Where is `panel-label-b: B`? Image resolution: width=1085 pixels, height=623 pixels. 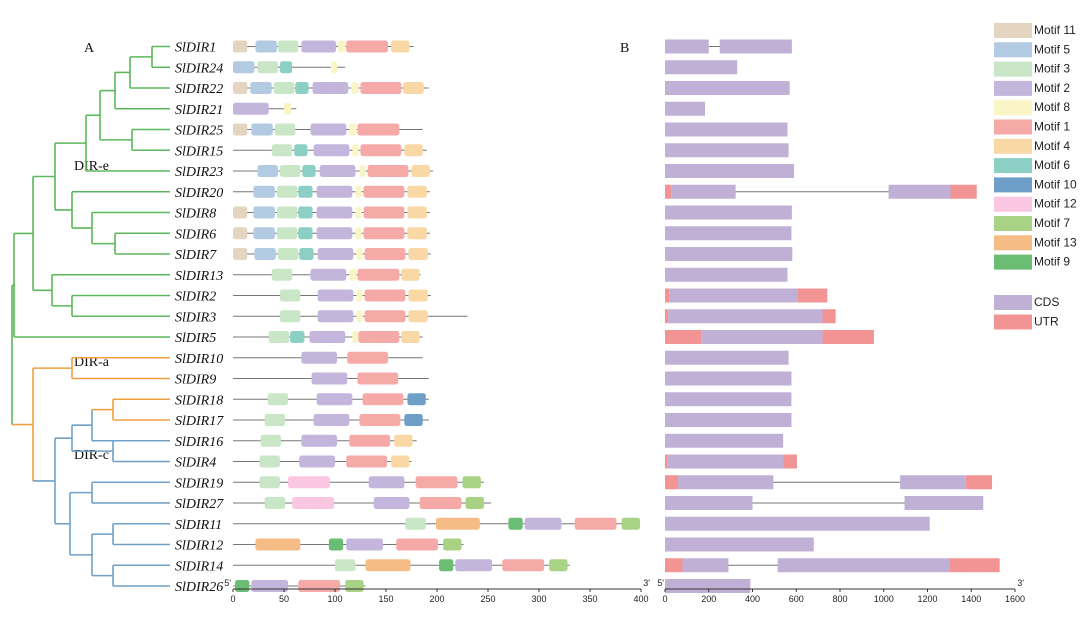 panel-label-b: B is located at coordinates (624, 48).